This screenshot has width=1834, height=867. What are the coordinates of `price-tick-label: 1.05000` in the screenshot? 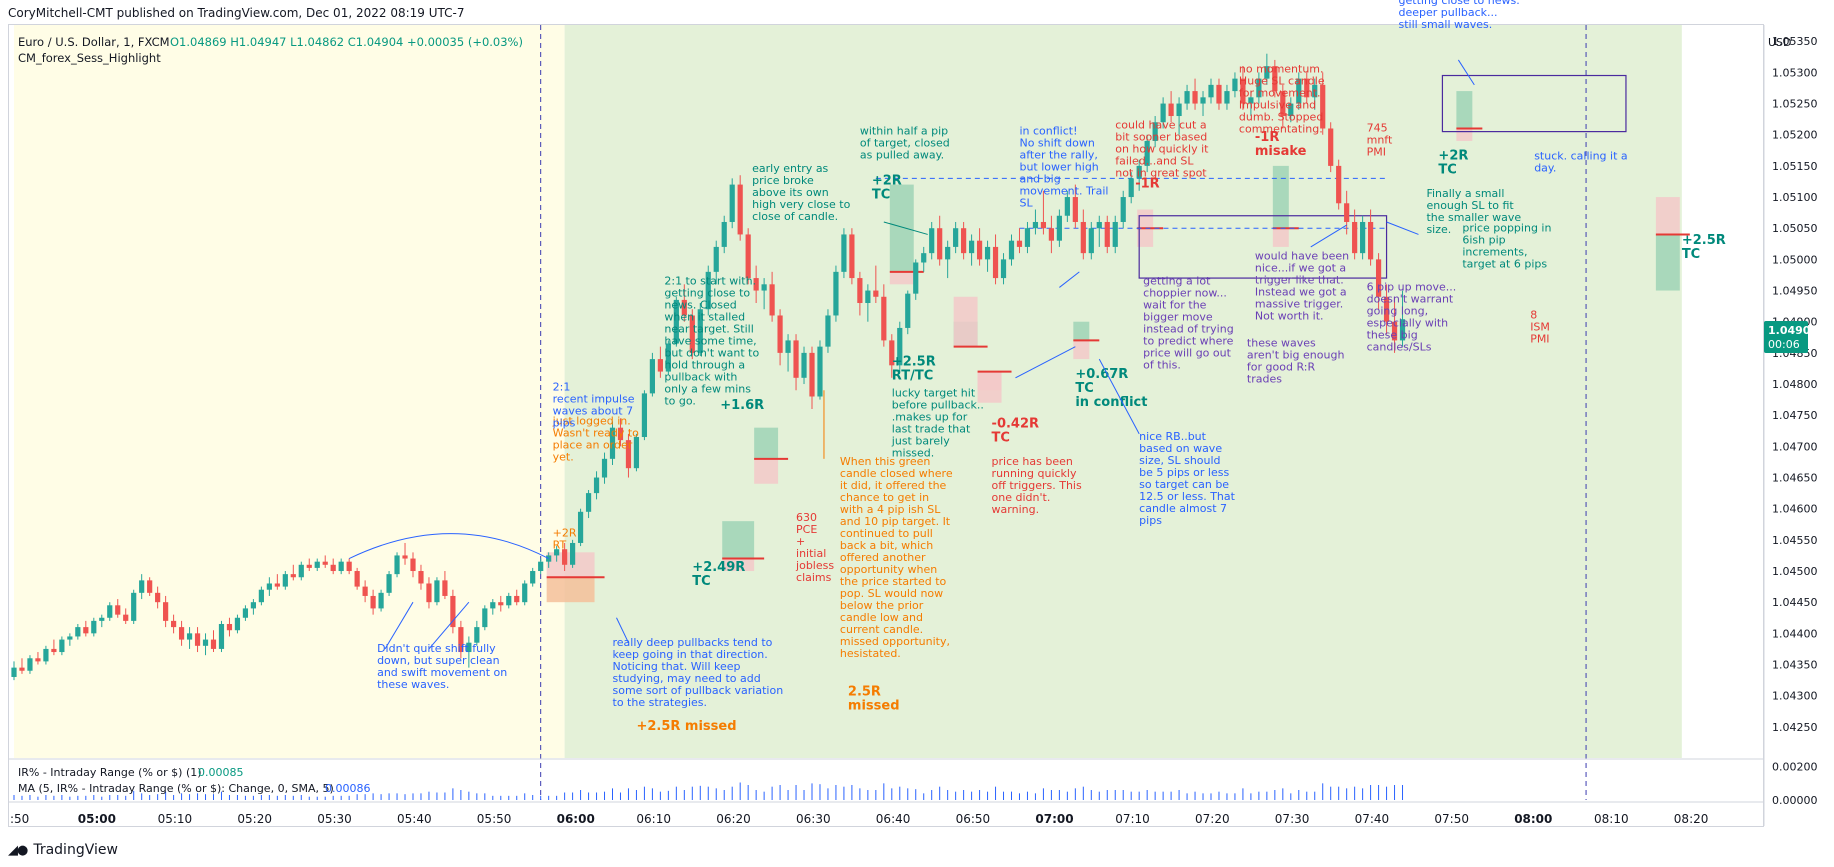 It's located at (1795, 259).